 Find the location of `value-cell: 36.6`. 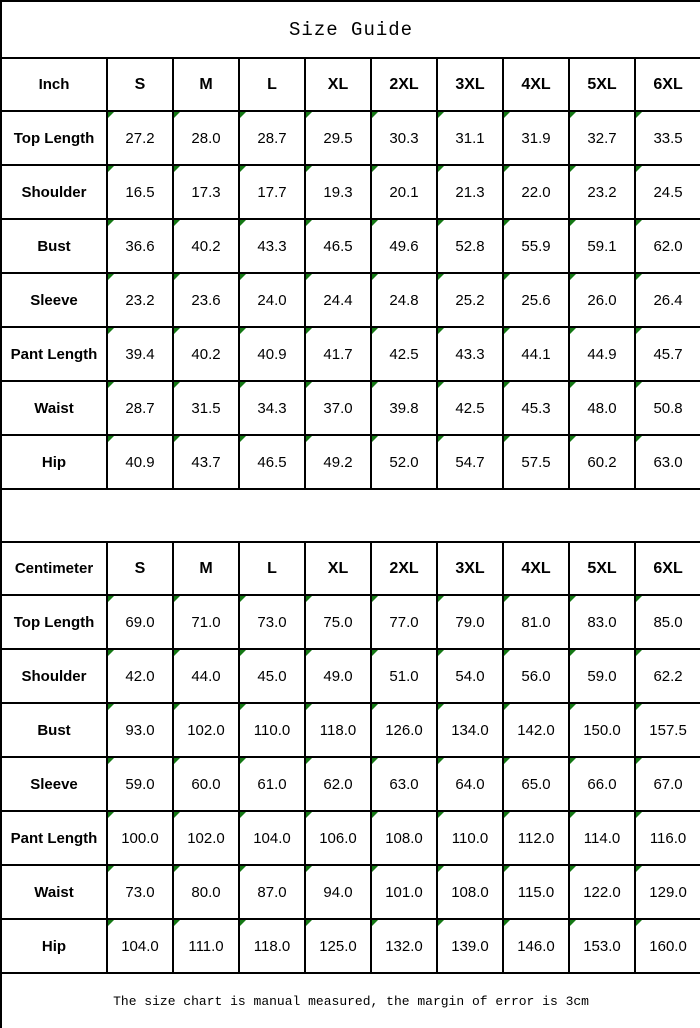

value-cell: 36.6 is located at coordinates (140, 246).